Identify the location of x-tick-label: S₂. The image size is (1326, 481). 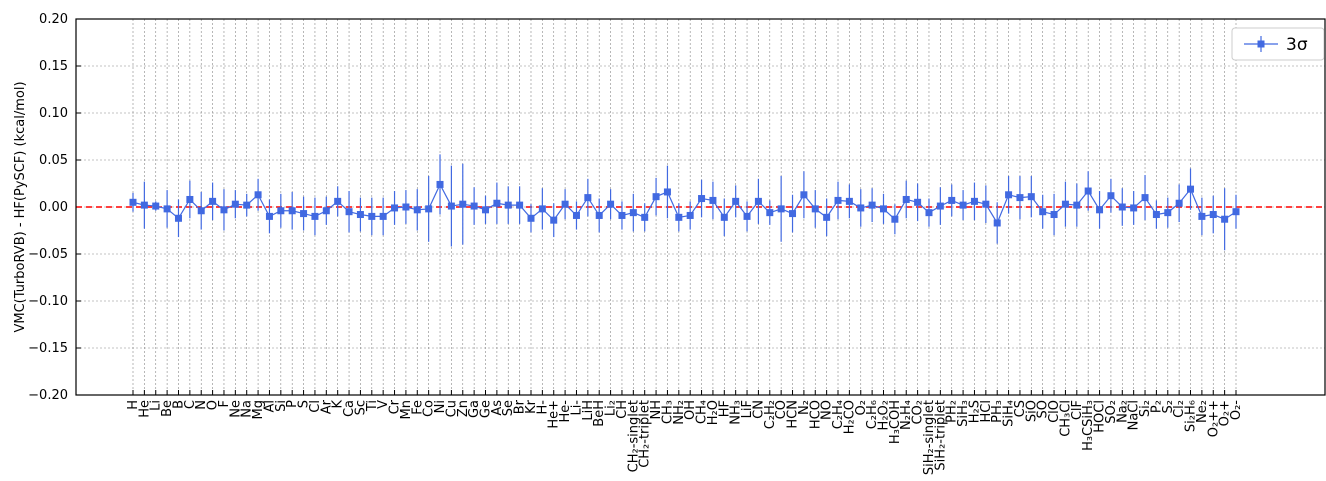
(1168, 406).